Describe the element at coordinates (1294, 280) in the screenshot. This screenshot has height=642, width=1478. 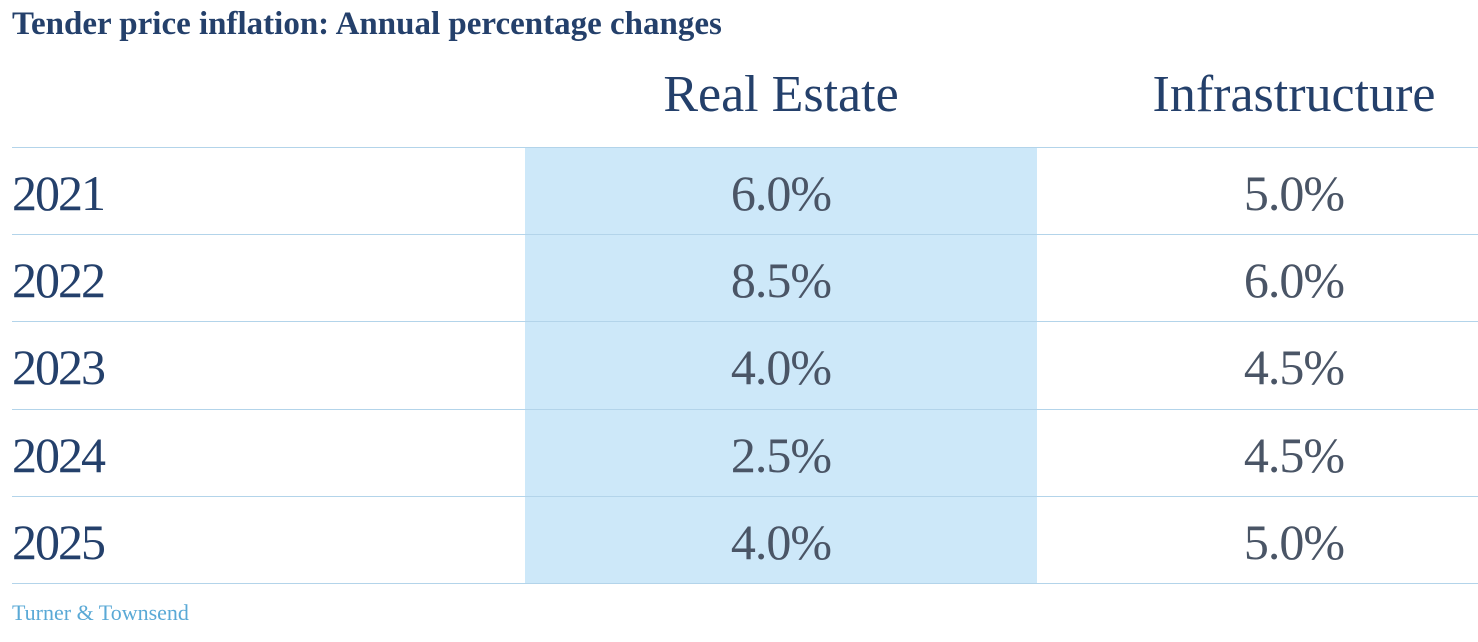
I see `infrastructure-value: 6.0%` at that location.